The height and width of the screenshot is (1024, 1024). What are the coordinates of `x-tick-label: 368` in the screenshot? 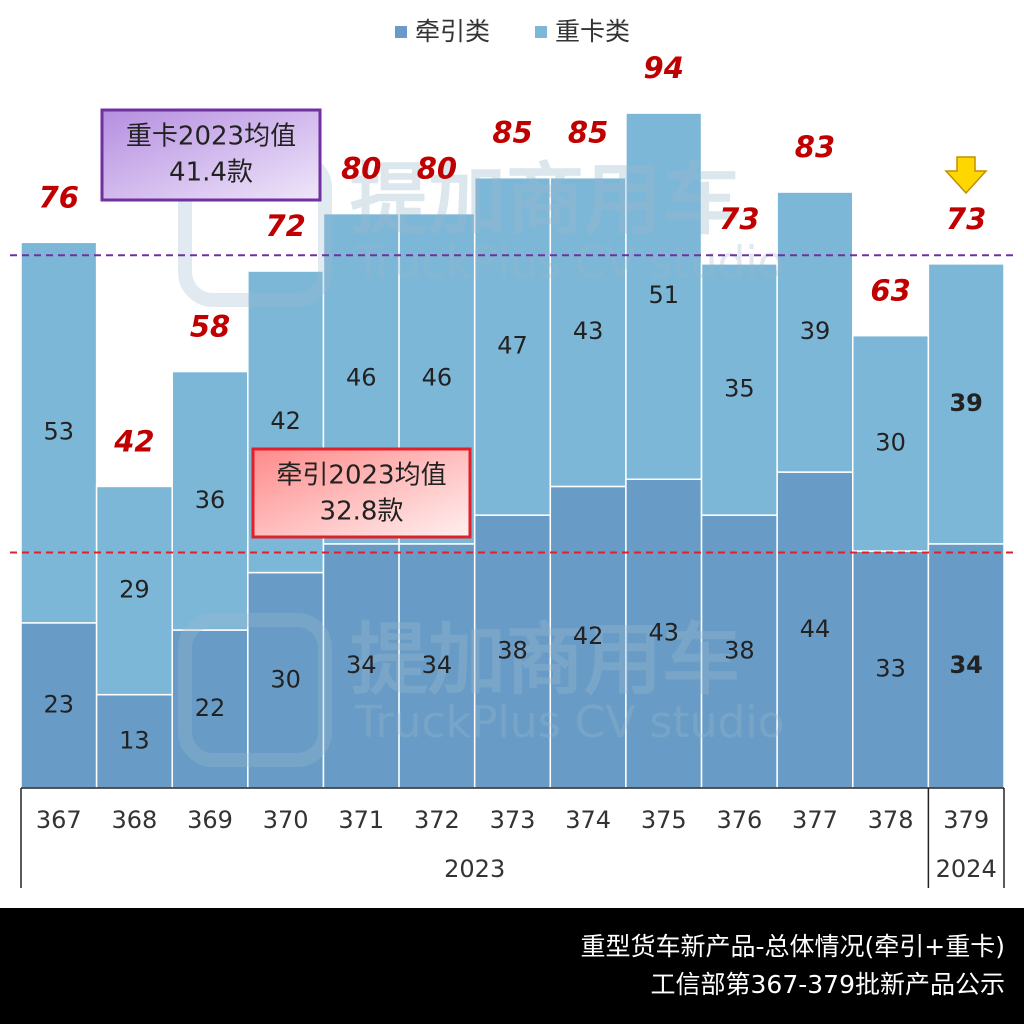 It's located at (135, 820).